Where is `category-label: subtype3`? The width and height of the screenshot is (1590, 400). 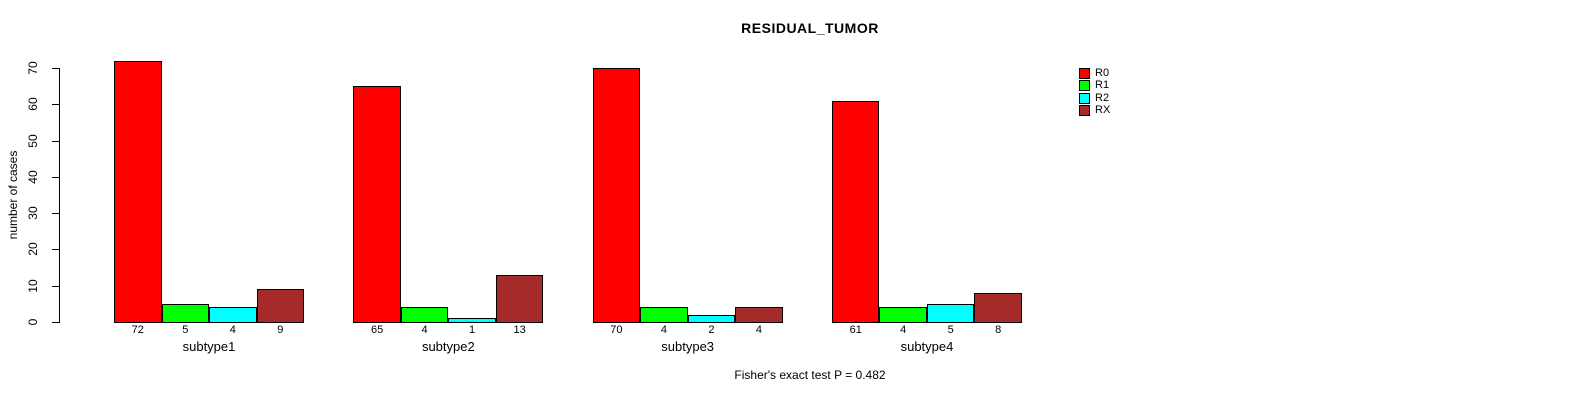
category-label: subtype3 is located at coordinates (688, 346).